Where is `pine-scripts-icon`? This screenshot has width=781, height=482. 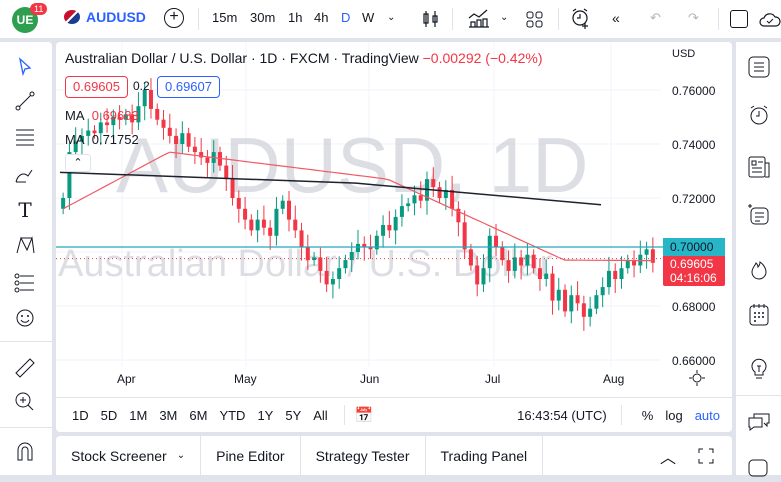
pine-scripts-icon is located at coordinates (759, 215).